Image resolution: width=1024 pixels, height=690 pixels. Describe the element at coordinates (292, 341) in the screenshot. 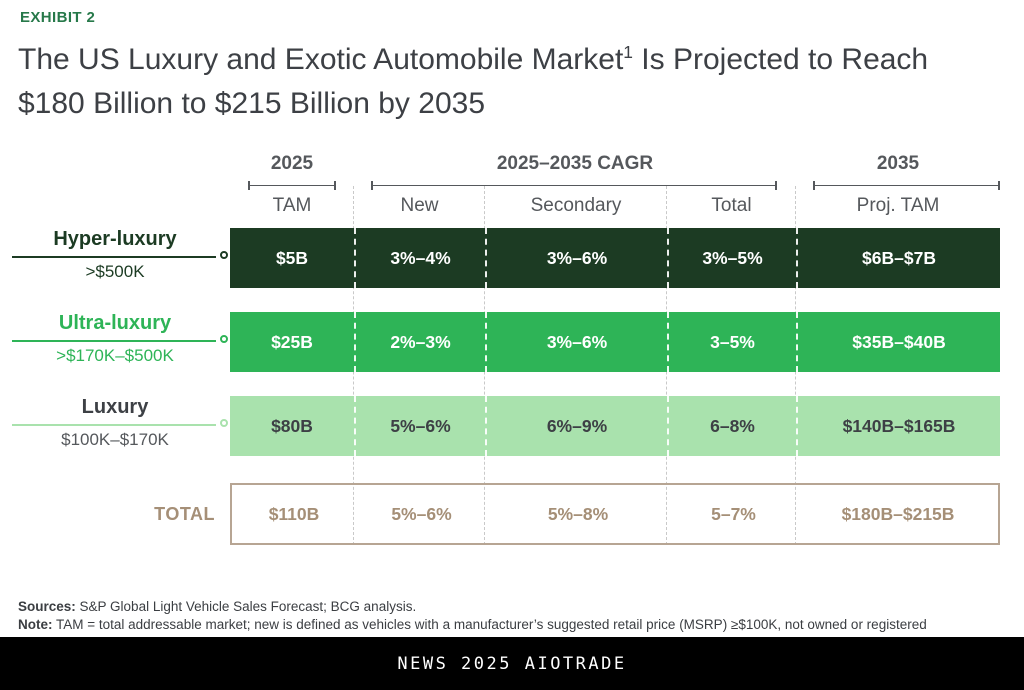

I see `cell-tam: $25B` at that location.